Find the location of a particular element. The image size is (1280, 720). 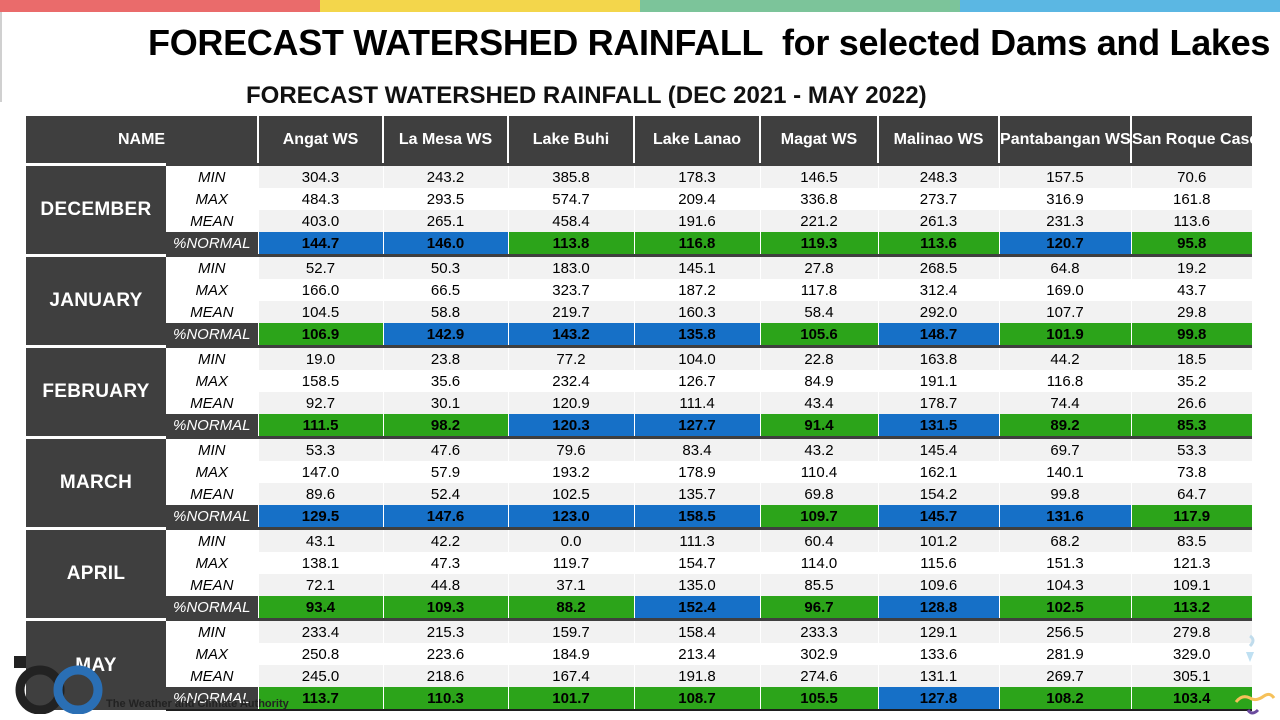

normal-value-cell: 128.8 is located at coordinates (938, 608).